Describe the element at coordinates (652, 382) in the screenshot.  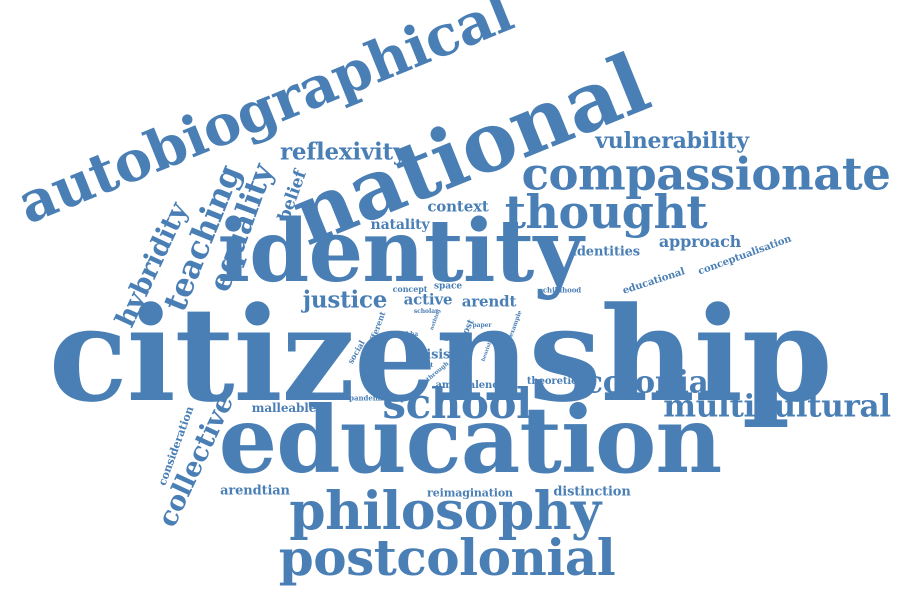
I see `word-colonial: colonial` at that location.